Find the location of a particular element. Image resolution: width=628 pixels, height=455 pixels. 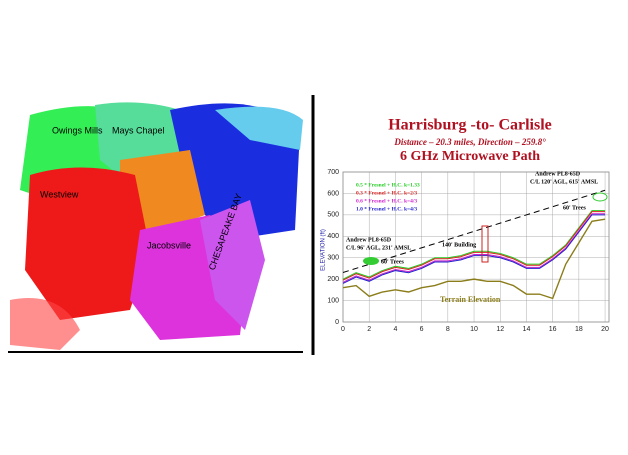

map-label: Jacobsville is located at coordinates (169, 245).